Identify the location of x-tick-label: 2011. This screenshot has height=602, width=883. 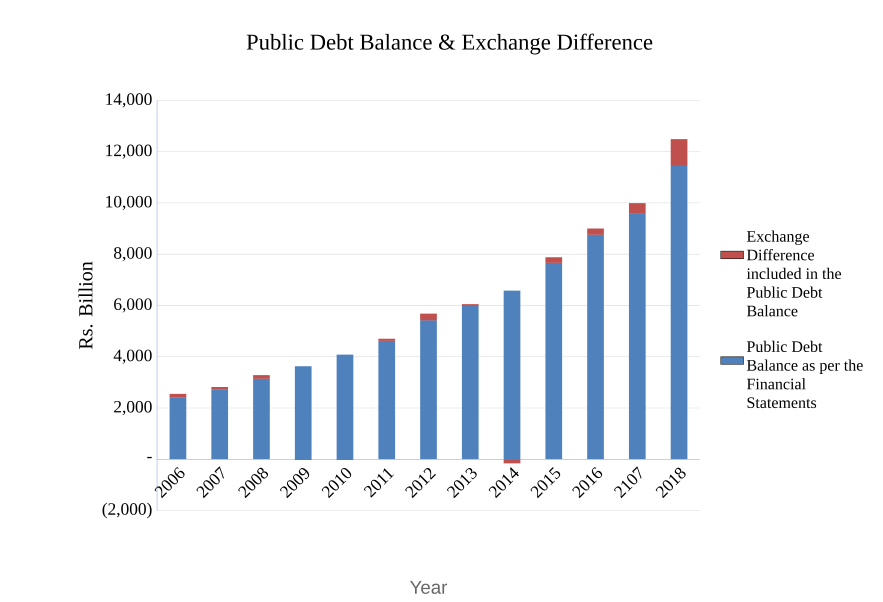
(379, 483).